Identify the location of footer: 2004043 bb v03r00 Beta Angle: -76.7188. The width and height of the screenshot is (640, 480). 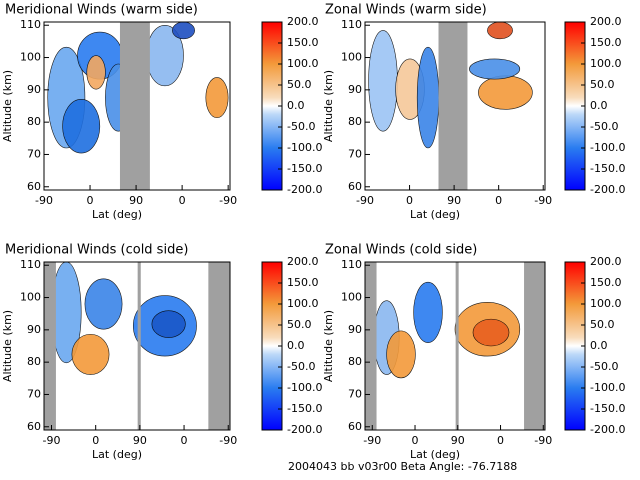
(402, 466).